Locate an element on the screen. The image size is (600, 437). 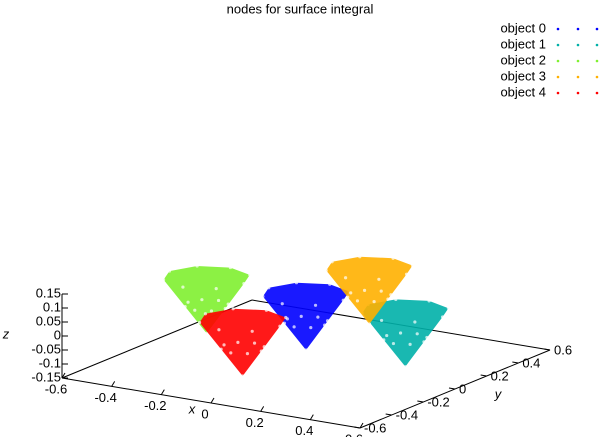
x-tick-label: -0.6 is located at coordinates (56, 388).